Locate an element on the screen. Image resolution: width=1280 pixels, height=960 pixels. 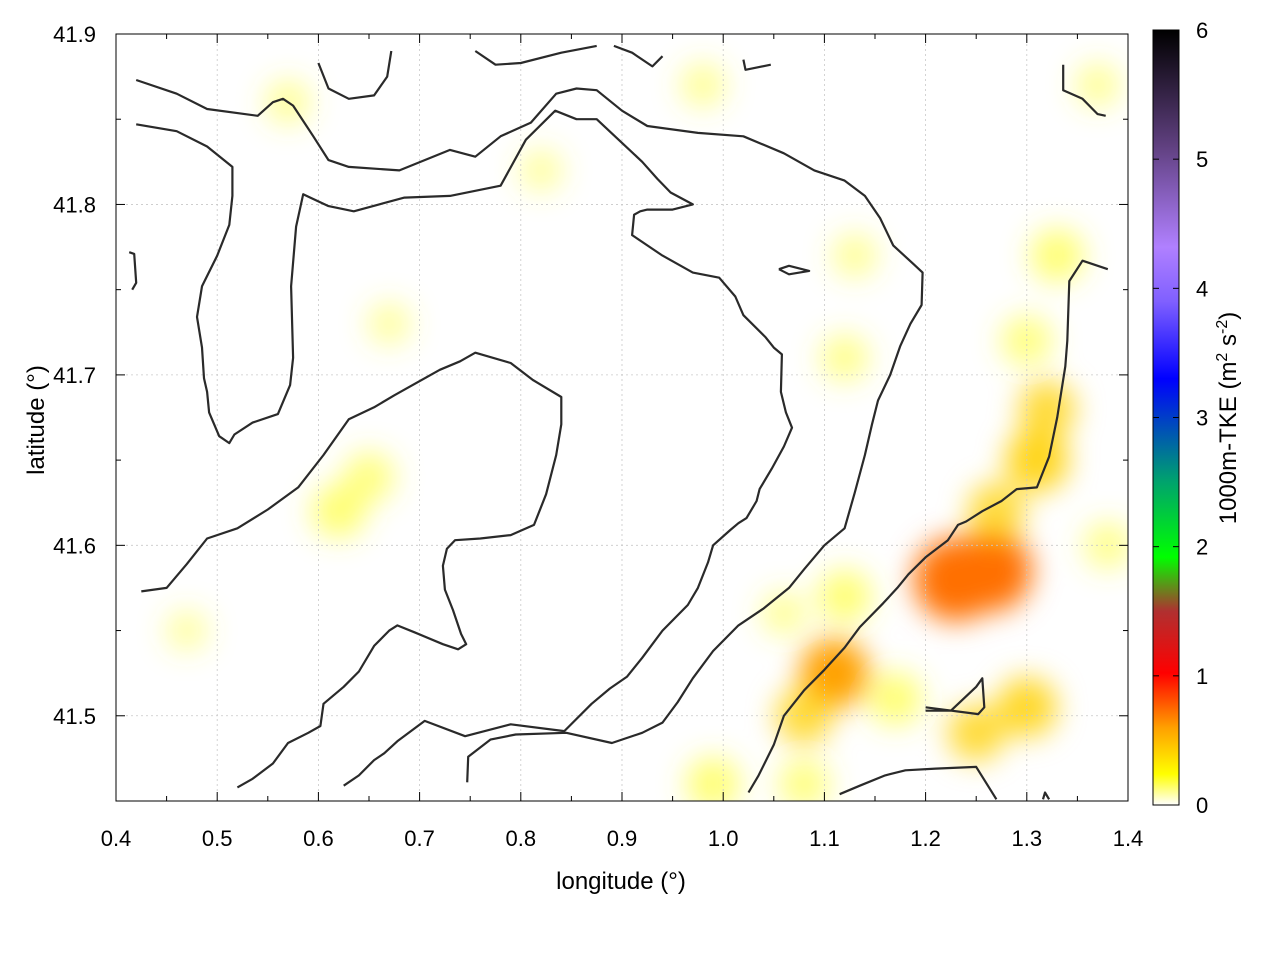
y-tick-label: 41.6 is located at coordinates (74, 545).